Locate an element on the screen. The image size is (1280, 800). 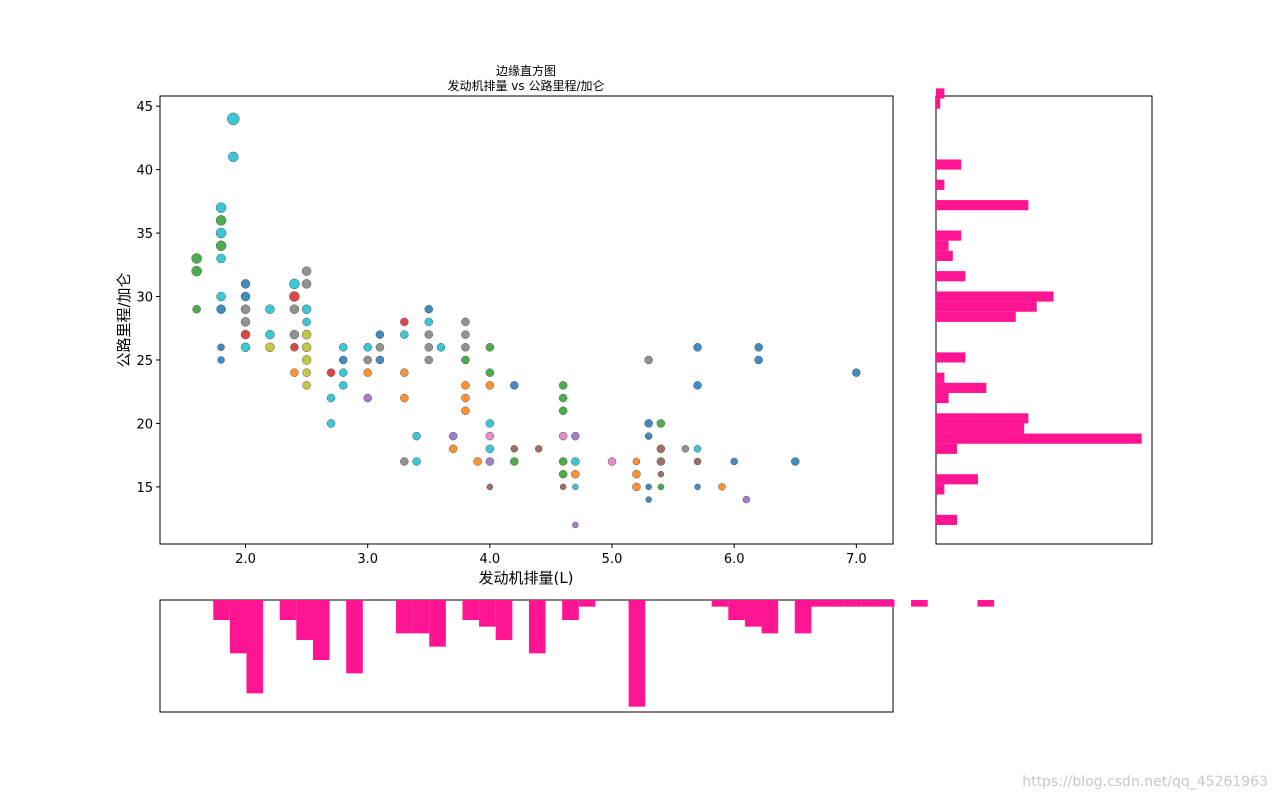
x-histogram-frame is located at coordinates (526, 656).